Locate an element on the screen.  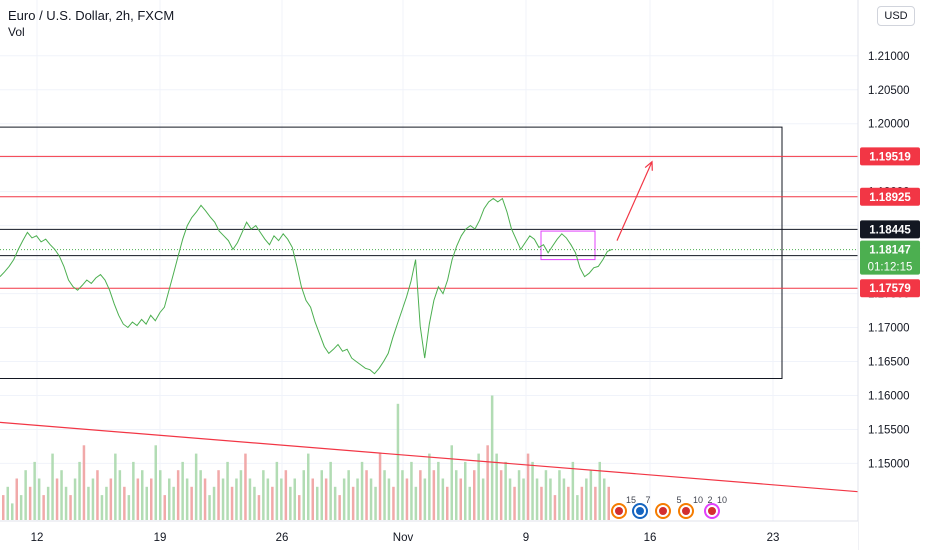
projection-line is located at coordinates (634, 201).